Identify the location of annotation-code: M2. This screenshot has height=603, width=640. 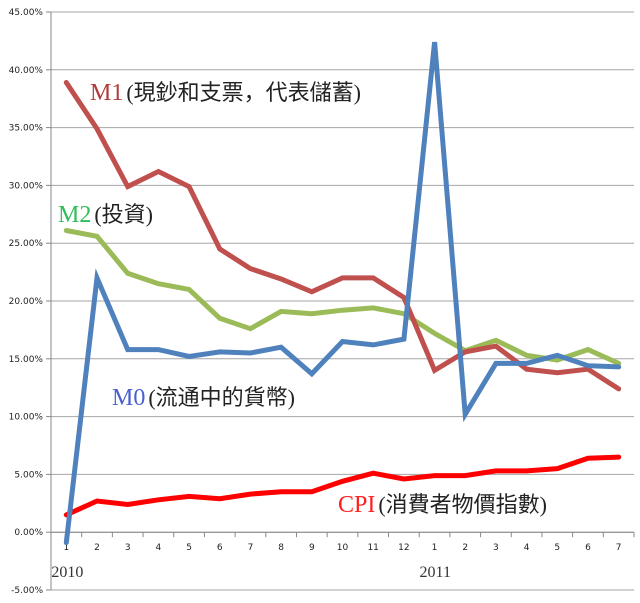
(74, 215).